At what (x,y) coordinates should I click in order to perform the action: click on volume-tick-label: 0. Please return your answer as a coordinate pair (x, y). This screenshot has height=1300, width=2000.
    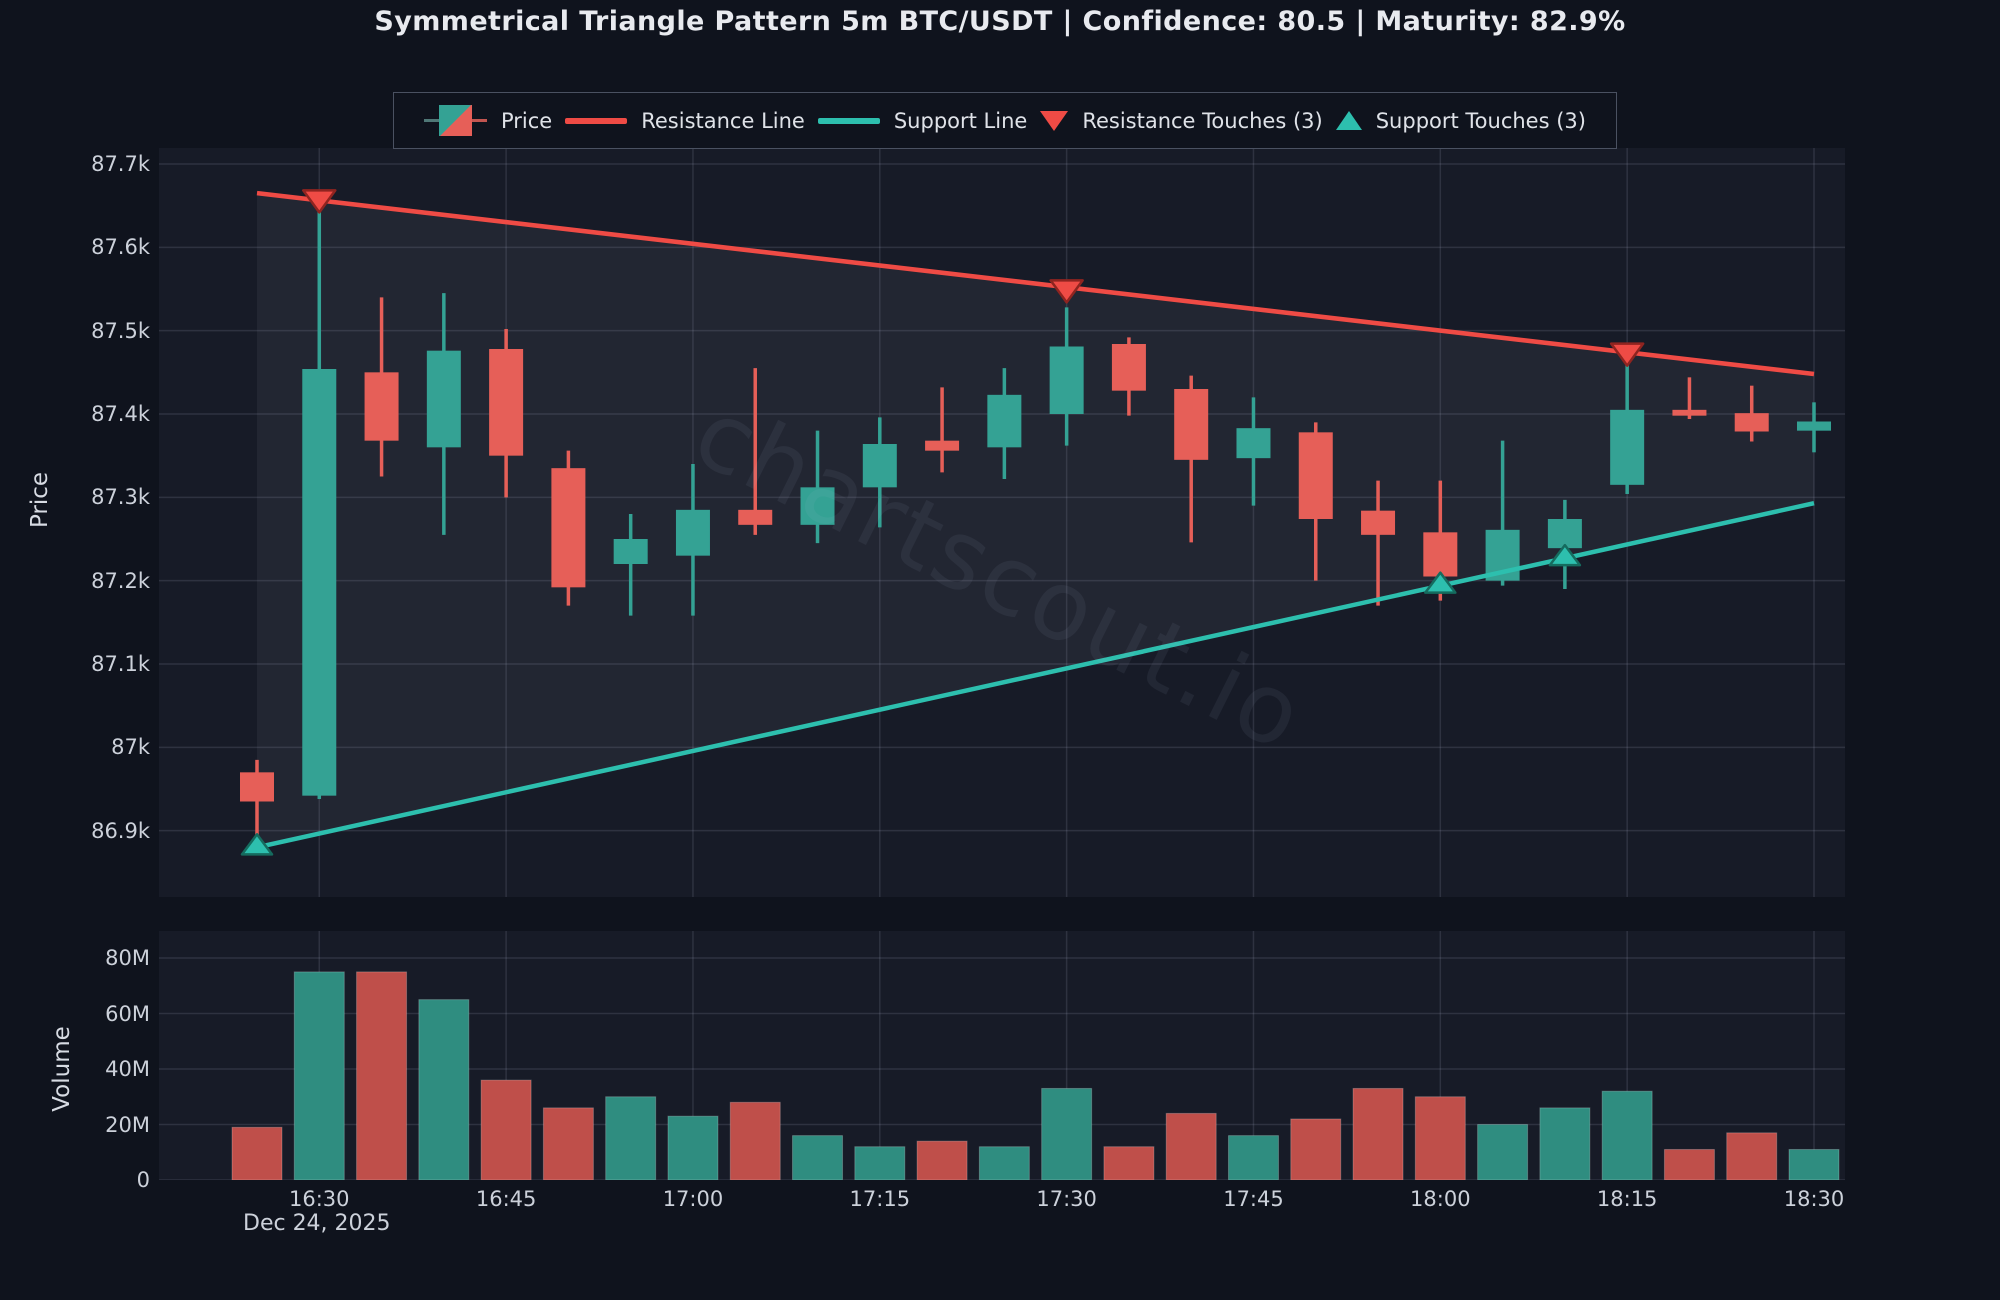
    Looking at the image, I should click on (143, 1180).